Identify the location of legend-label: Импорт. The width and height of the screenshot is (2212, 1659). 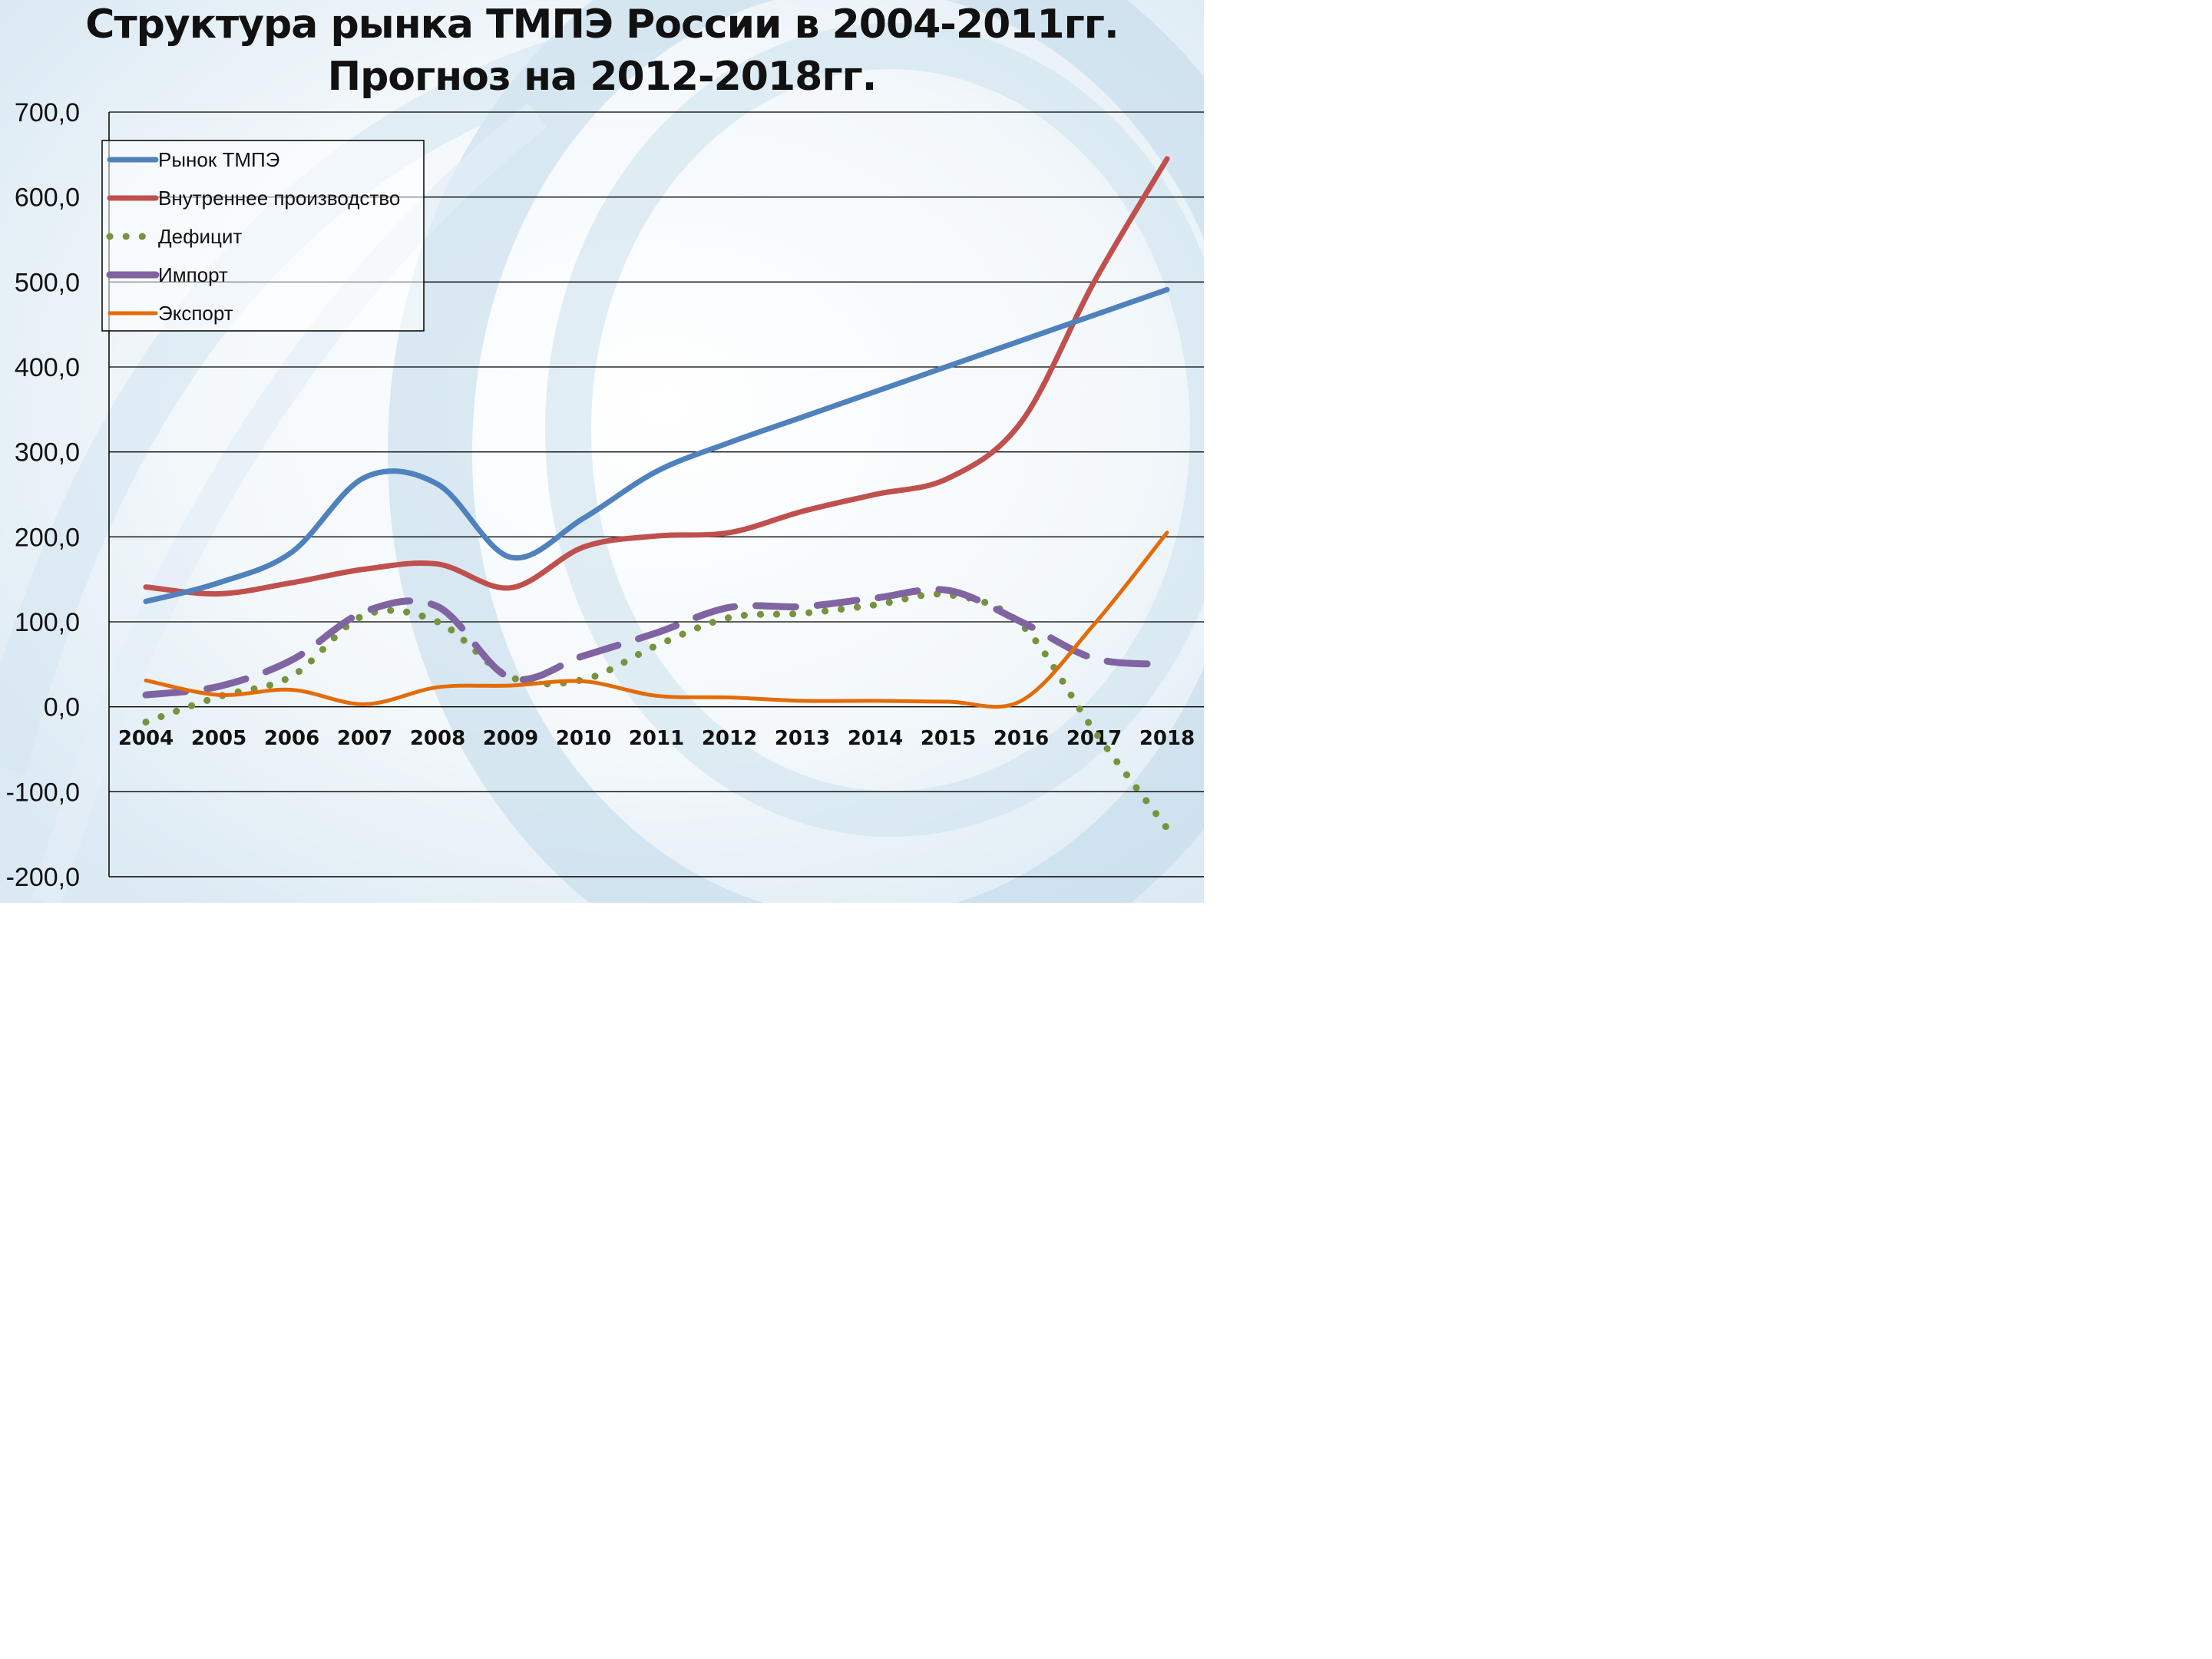
(193, 274).